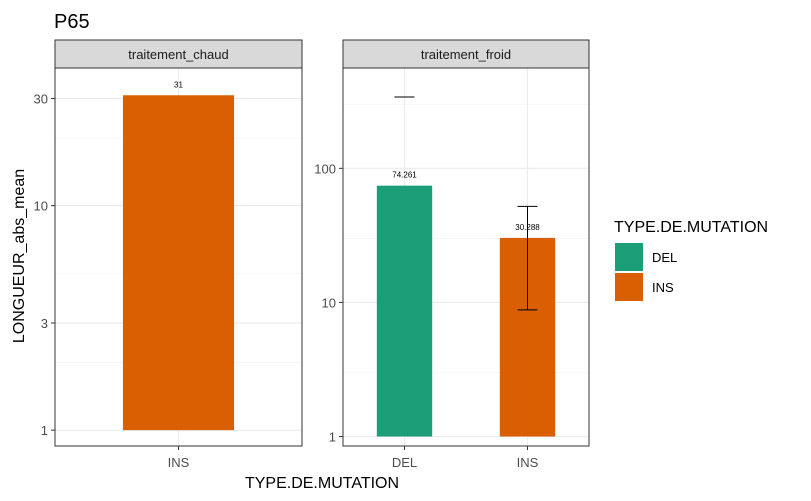 This screenshot has width=811, height=501. I want to click on legend-label-del: DEL, so click(664, 257).